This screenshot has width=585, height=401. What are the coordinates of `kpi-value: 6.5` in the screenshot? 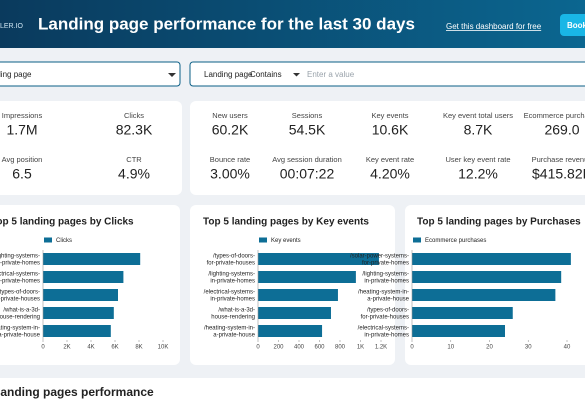 It's located at (22, 174).